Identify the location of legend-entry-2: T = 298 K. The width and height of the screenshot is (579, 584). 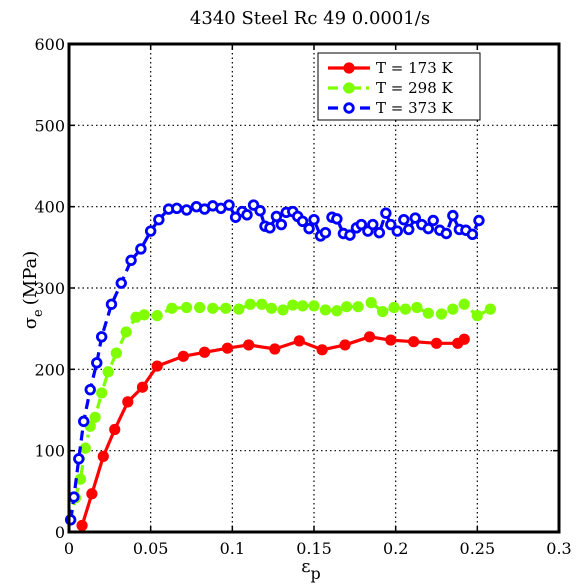
(391, 88).